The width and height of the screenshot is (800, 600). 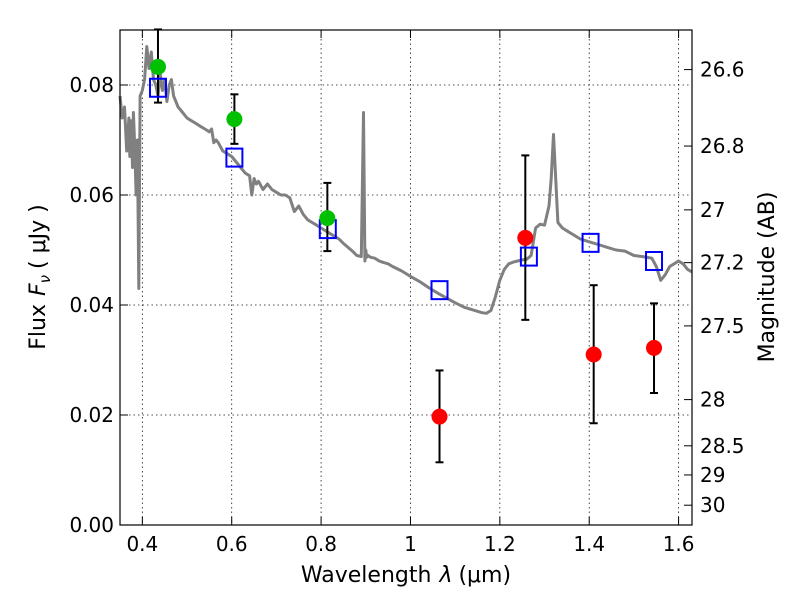 I want to click on x-tick-label: 1.2, so click(x=500, y=544).